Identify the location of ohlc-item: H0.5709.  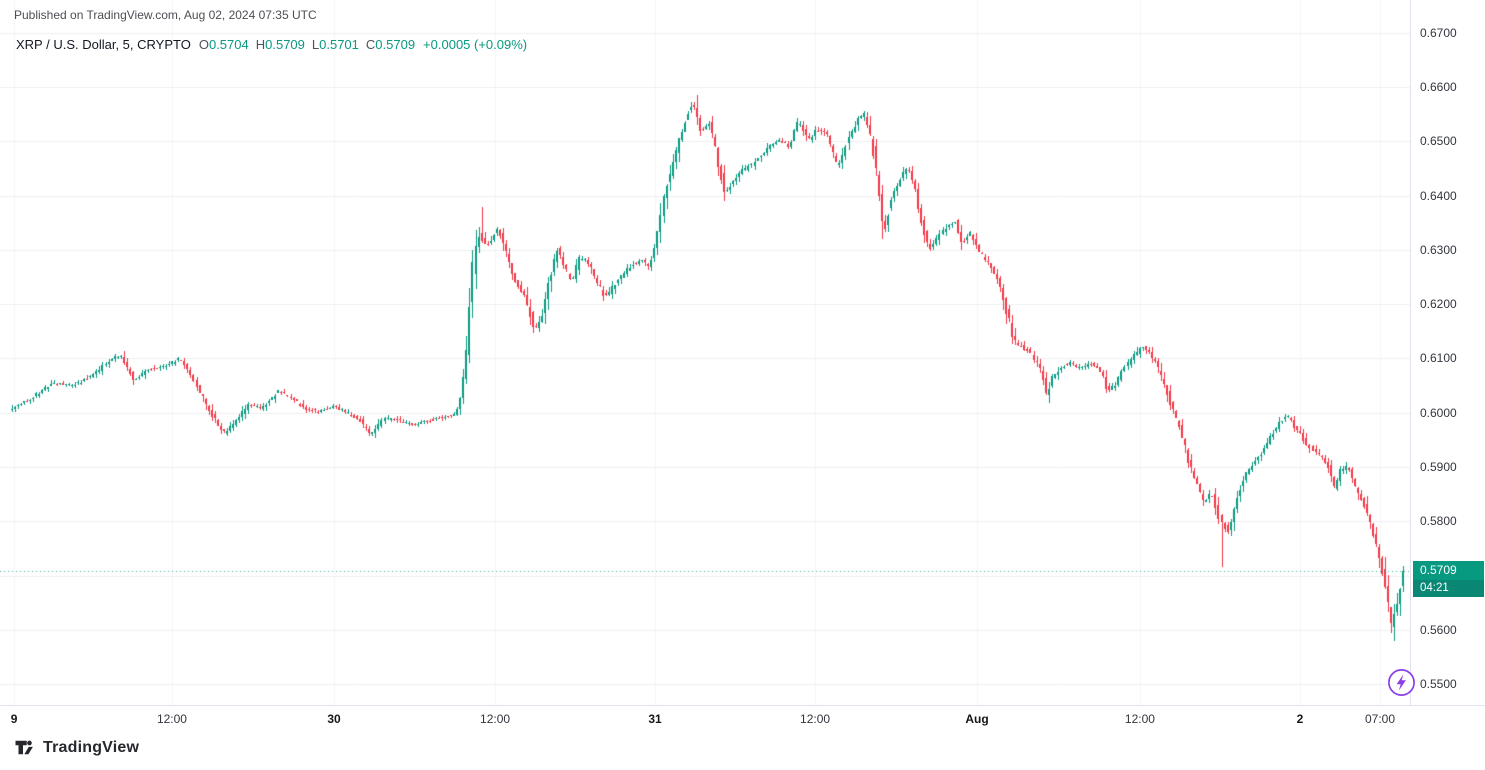
(280, 44).